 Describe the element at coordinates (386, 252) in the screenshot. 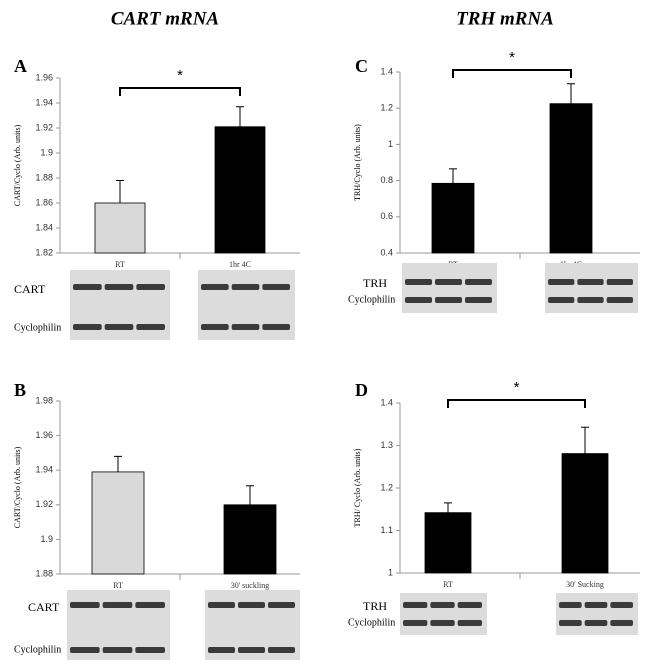

I see `y-tick-label: 0.4` at that location.